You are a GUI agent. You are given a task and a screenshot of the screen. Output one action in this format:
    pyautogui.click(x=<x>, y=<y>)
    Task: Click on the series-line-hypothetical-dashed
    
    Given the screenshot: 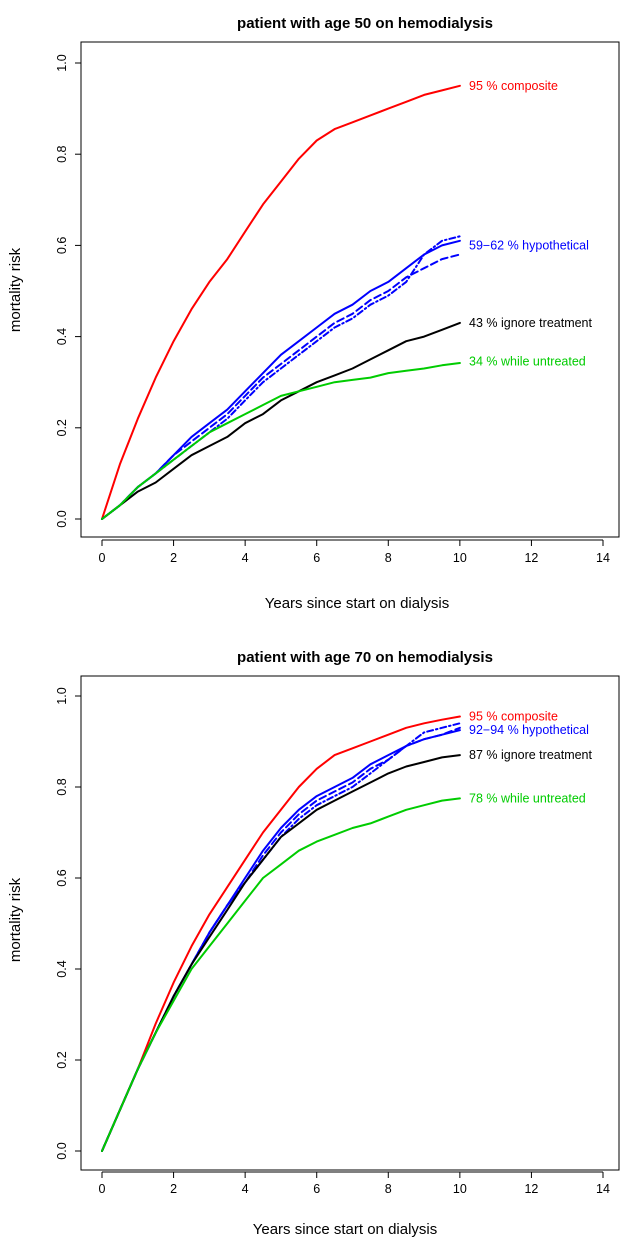 What is the action you would take?
    pyautogui.click(x=281, y=386)
    